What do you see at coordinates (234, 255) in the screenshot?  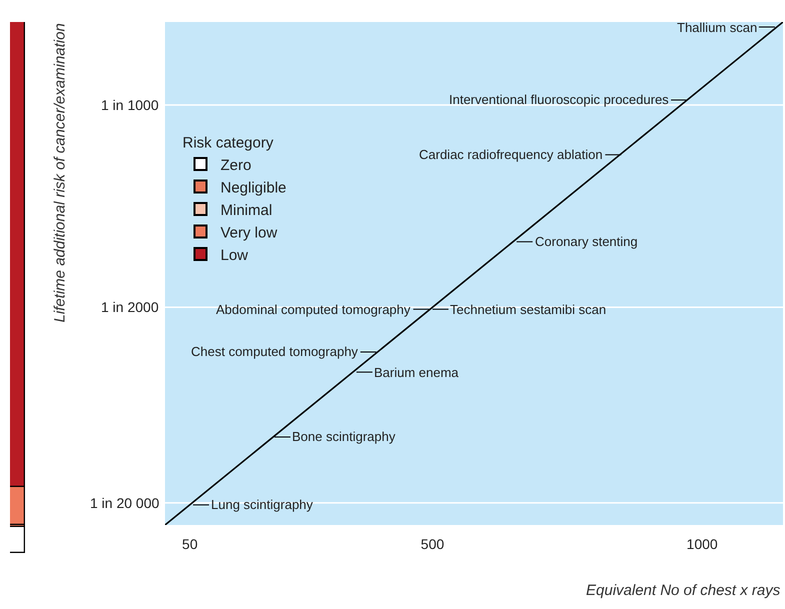 I see `legend-label: Low` at bounding box center [234, 255].